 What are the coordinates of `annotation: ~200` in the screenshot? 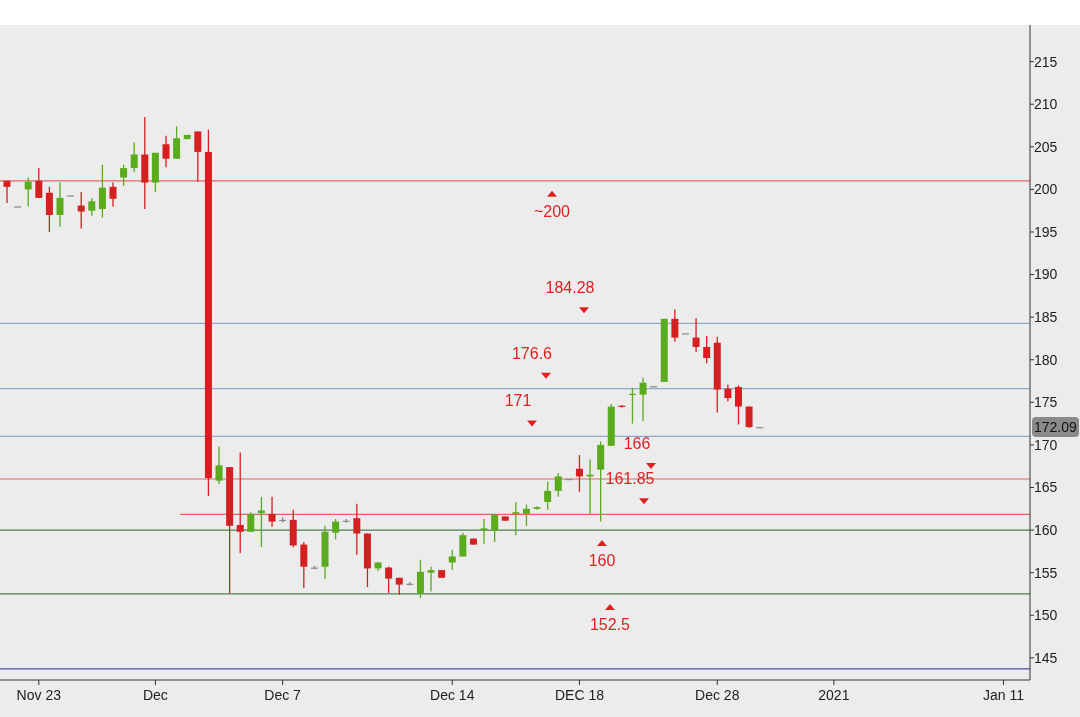 It's located at (552, 211).